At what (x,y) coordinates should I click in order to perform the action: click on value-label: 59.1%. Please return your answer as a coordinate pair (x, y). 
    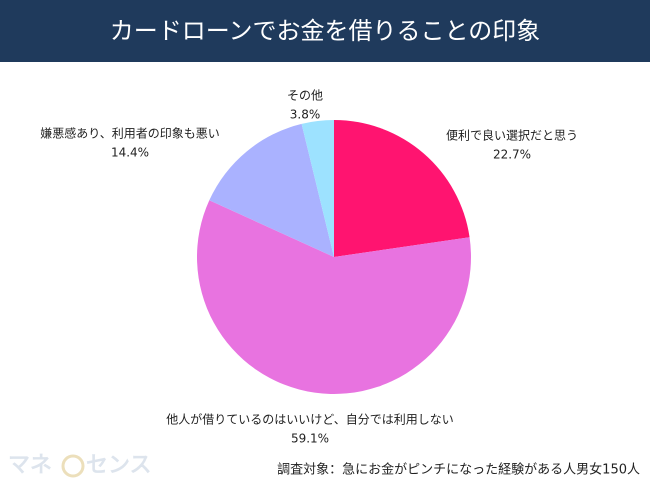
    Looking at the image, I should click on (310, 439).